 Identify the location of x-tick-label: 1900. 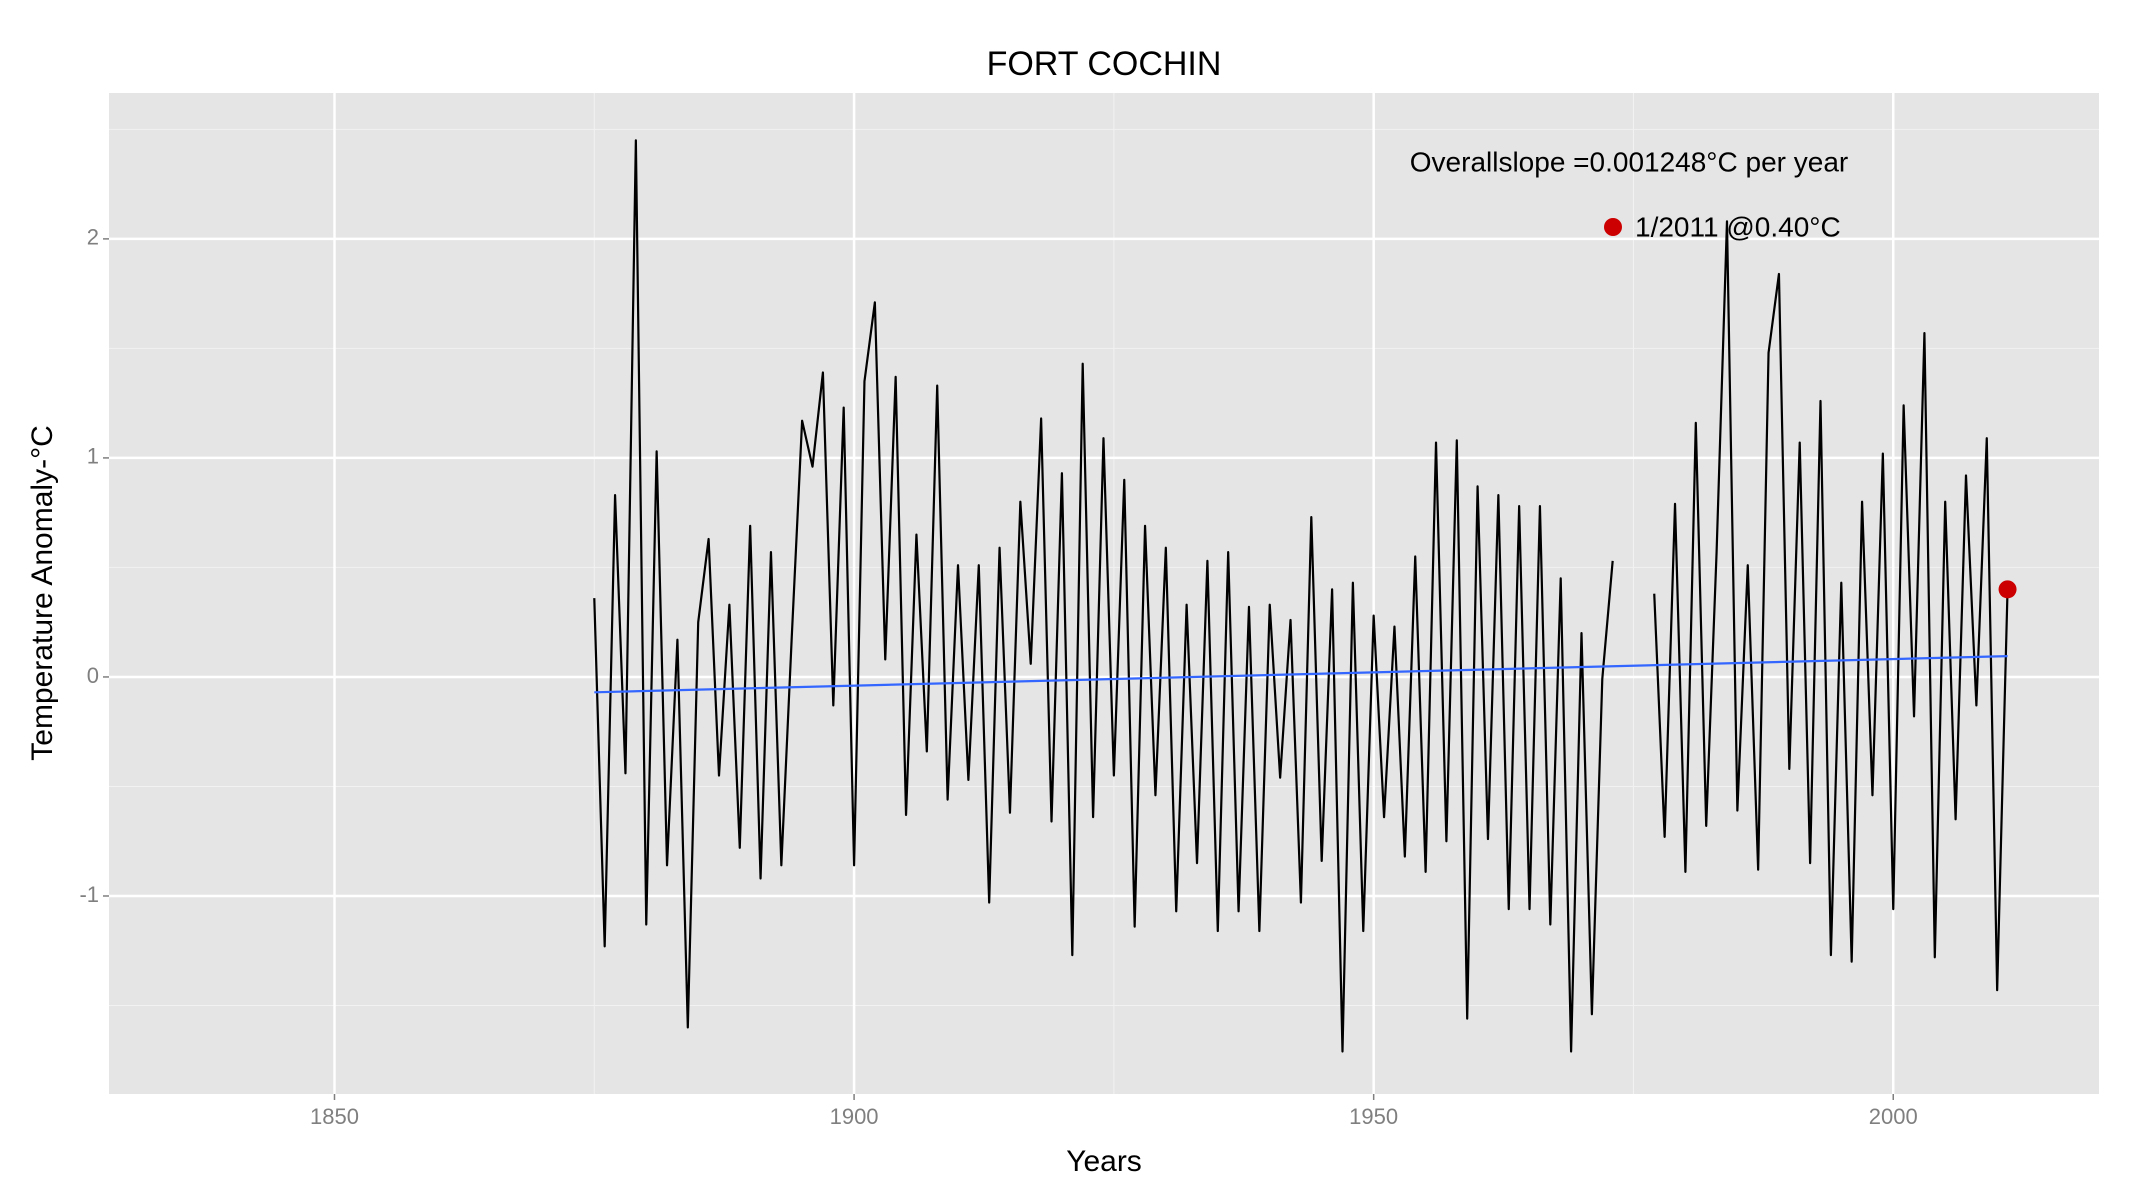
(854, 1116).